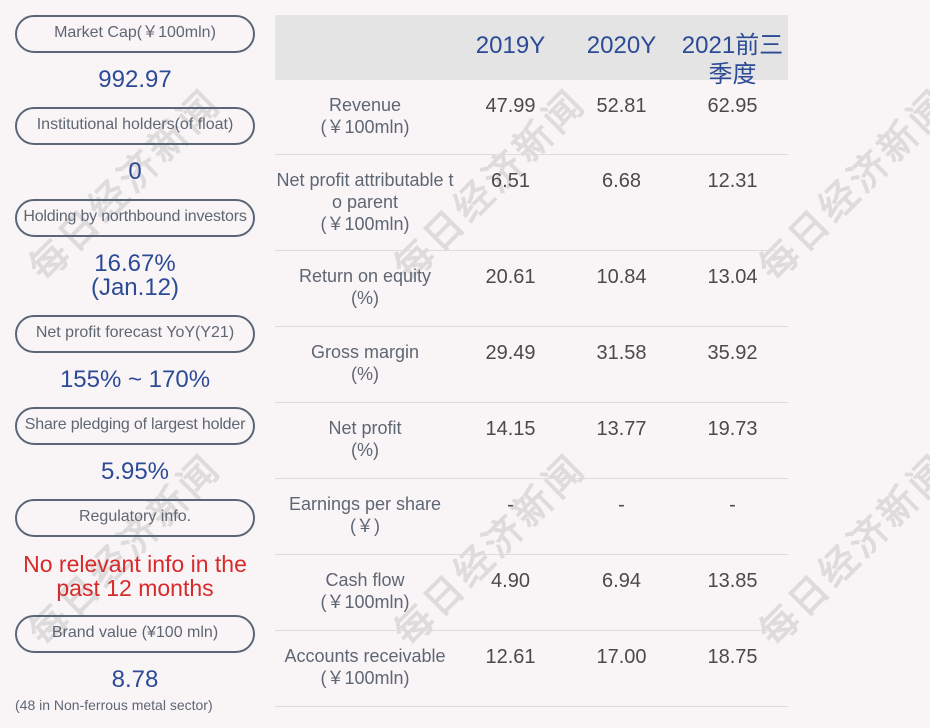 Image resolution: width=930 pixels, height=728 pixels. I want to click on brand-value-label: Brand value (¥100 mln), so click(135, 634).